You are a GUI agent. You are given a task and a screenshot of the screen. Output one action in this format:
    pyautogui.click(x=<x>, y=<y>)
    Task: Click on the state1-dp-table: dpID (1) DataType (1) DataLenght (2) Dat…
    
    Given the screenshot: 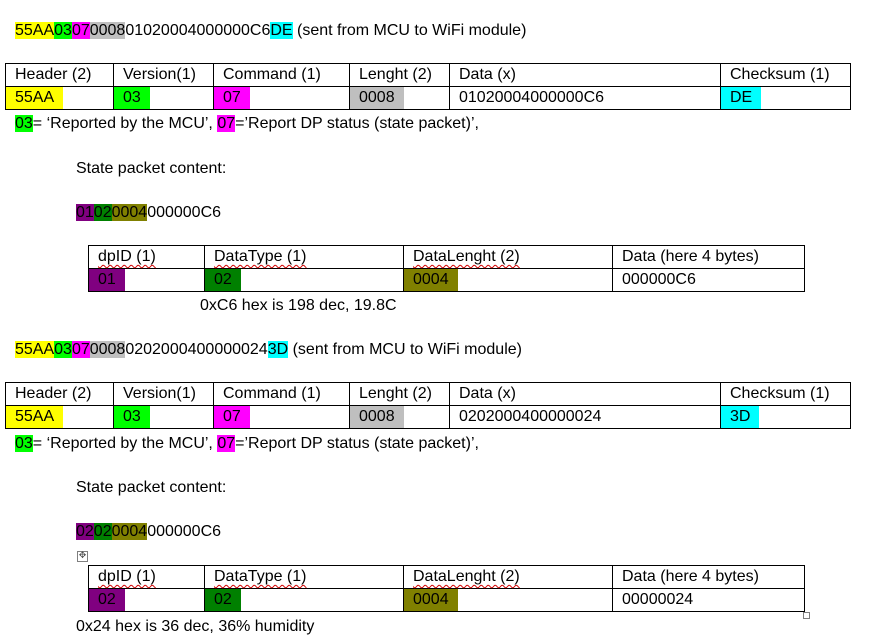 What is the action you would take?
    pyautogui.click(x=446, y=268)
    